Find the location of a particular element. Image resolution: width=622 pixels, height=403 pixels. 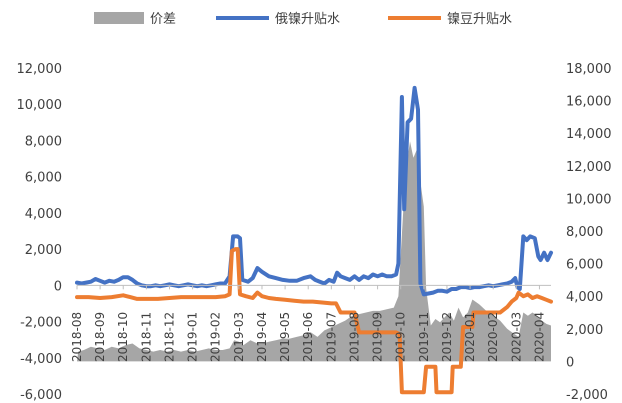

right-tick-label: 14,000 is located at coordinates (589, 134).